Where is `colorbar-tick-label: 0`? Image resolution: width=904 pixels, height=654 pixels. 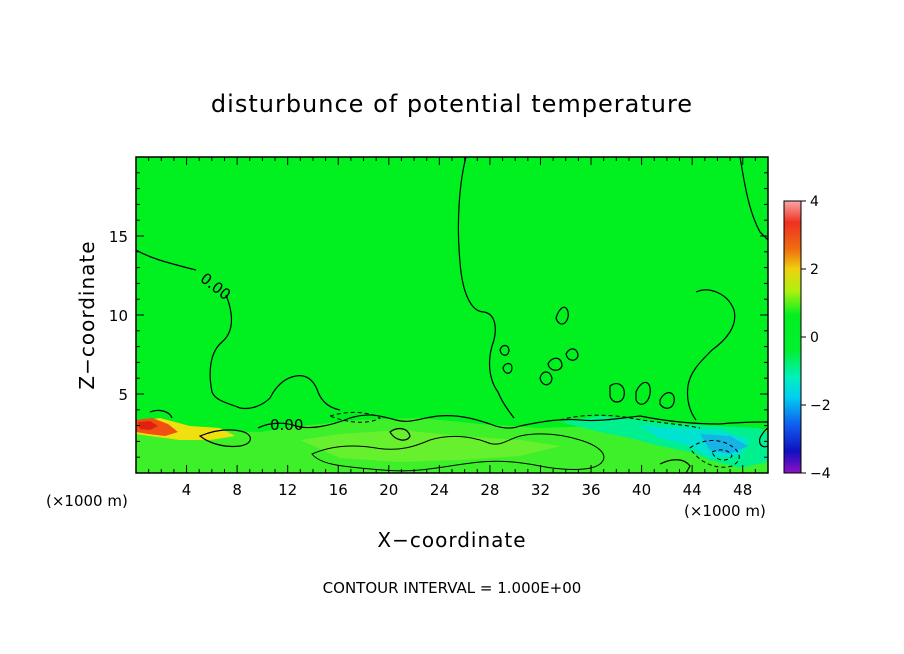
colorbar-tick-label: 0 is located at coordinates (814, 338).